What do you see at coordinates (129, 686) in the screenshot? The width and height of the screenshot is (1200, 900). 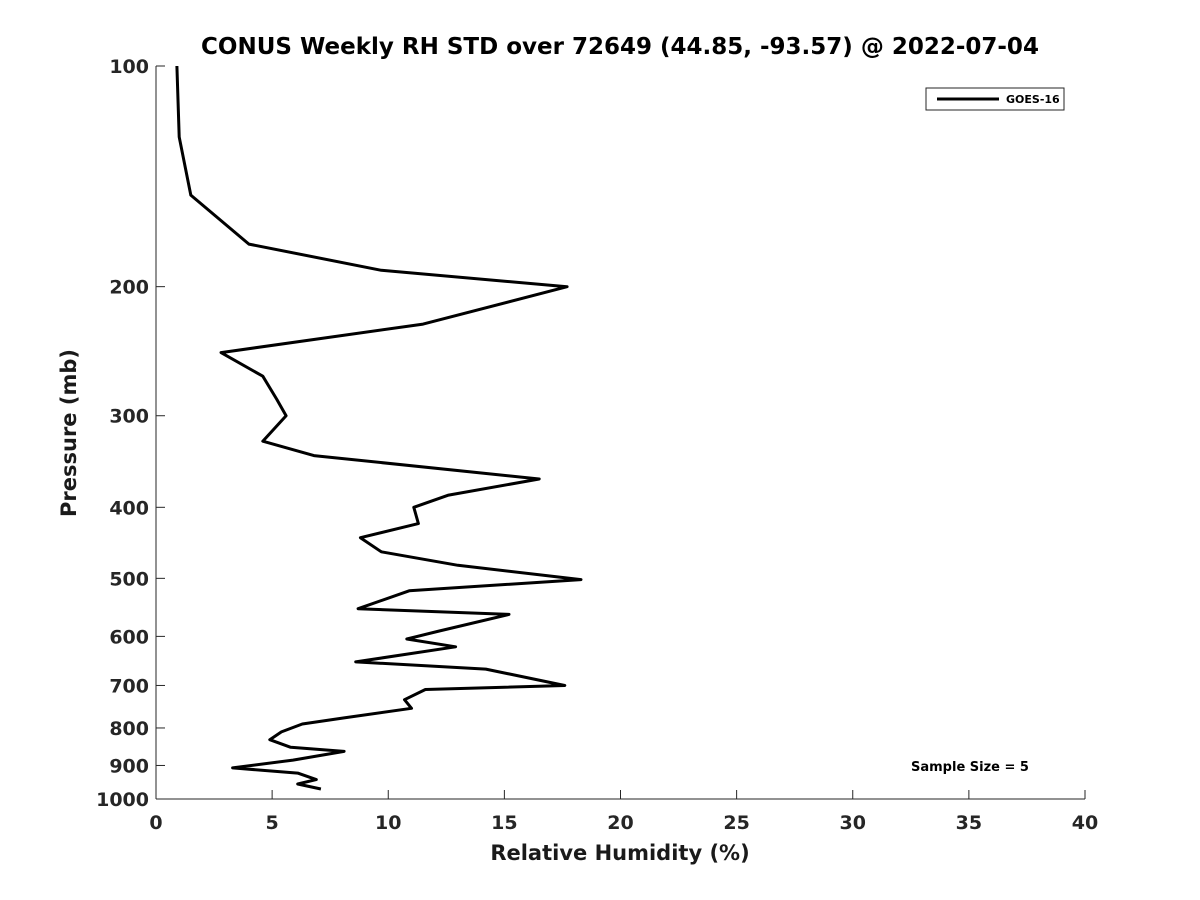 I see `y-tick-label: 700` at bounding box center [129, 686].